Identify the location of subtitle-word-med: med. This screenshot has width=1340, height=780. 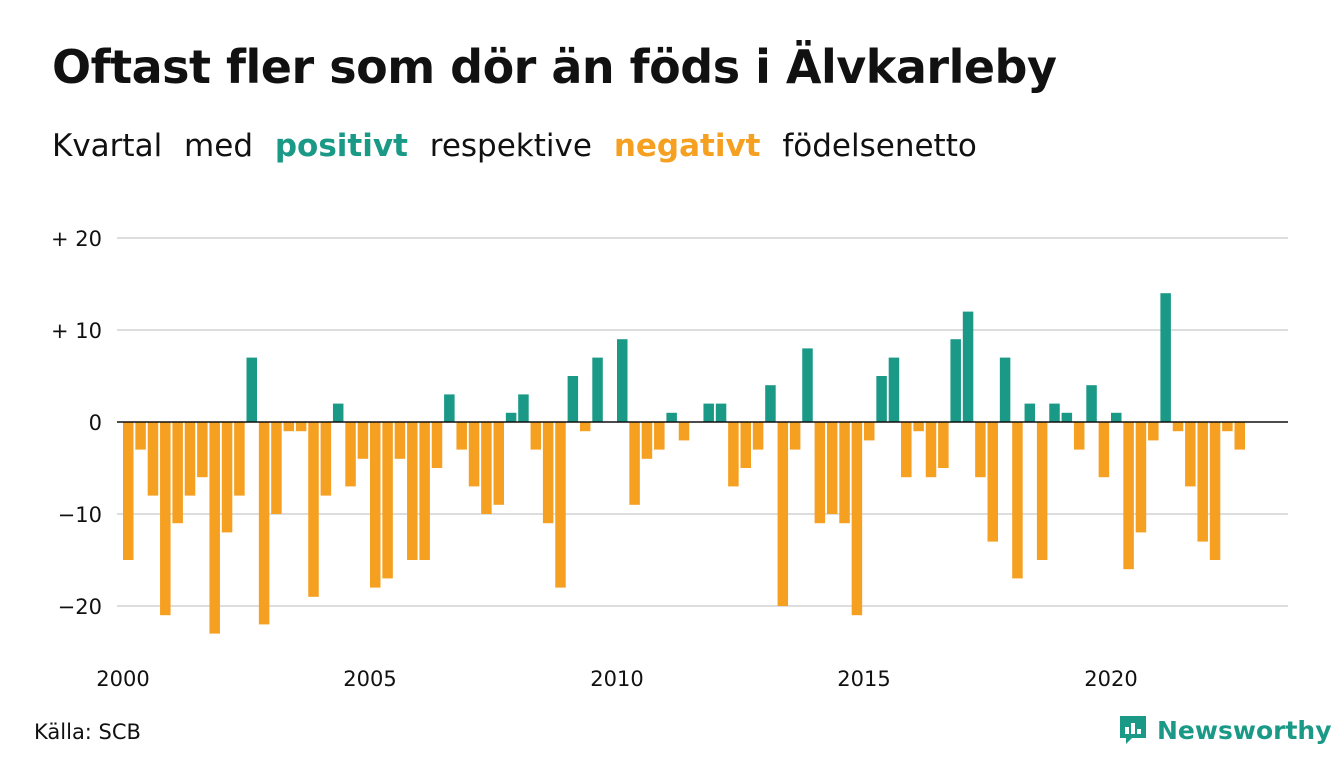
(218, 146).